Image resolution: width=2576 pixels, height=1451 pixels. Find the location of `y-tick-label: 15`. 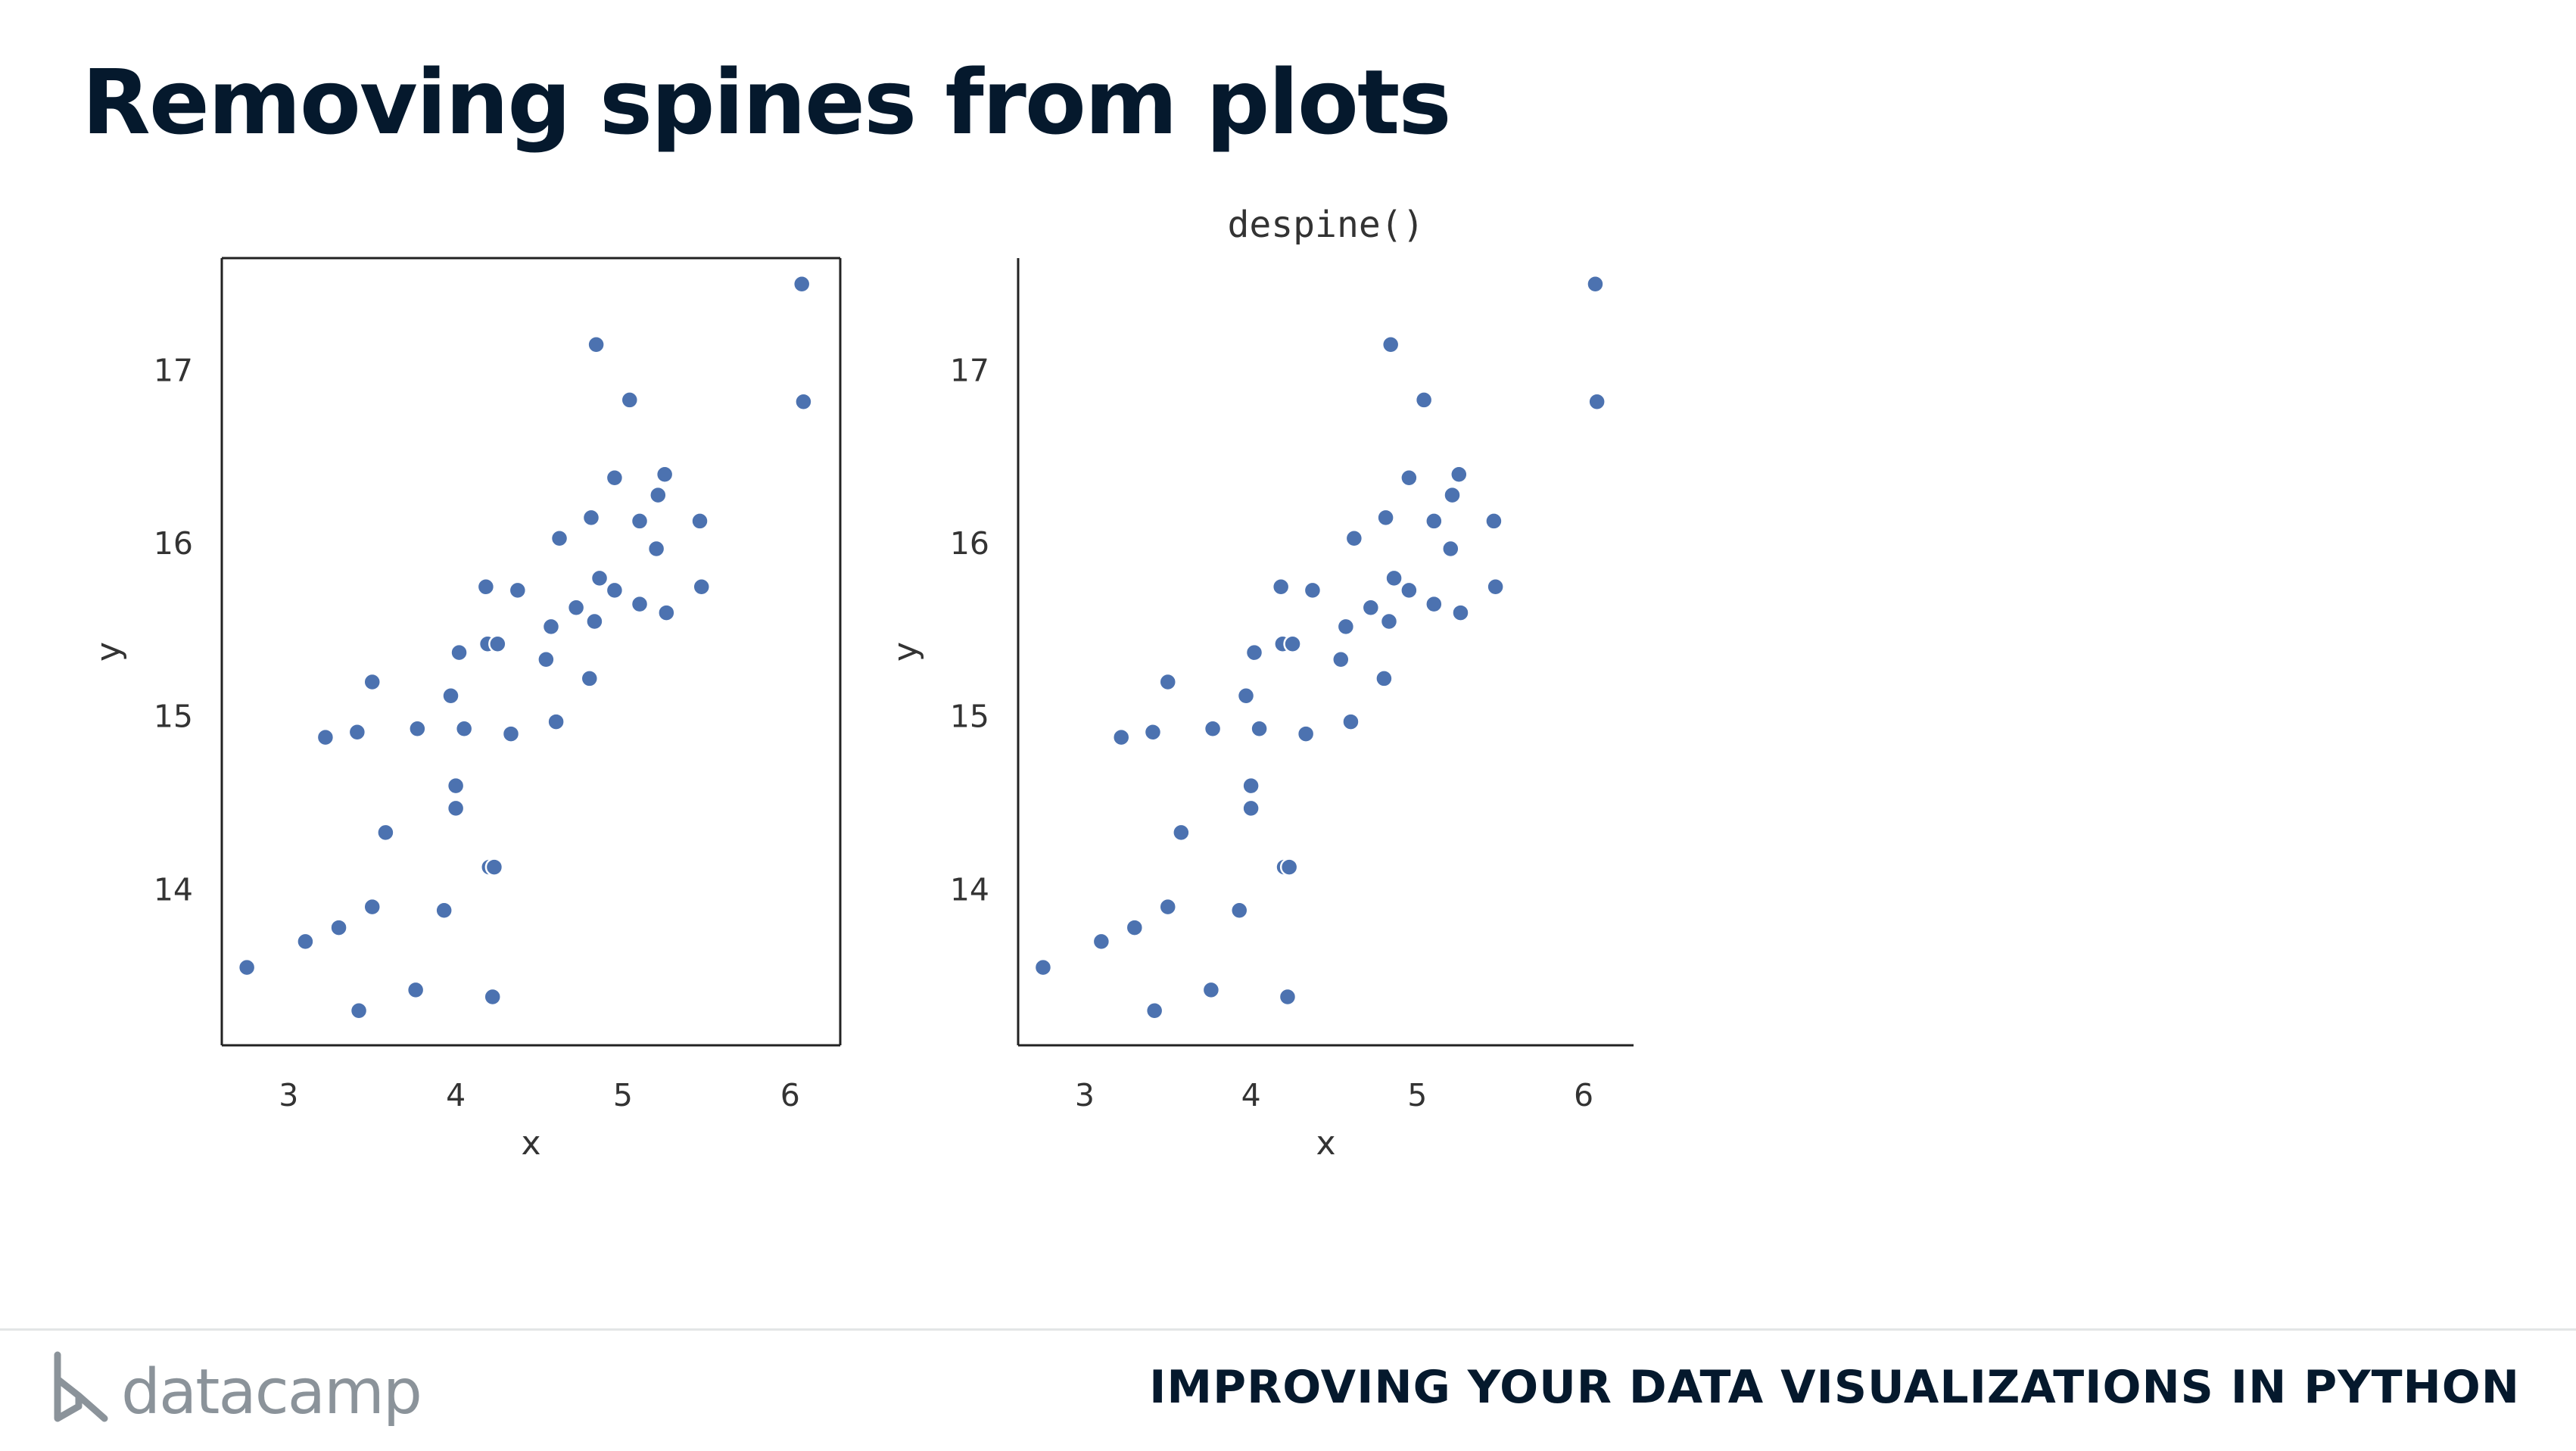

y-tick-label: 15 is located at coordinates (969, 717).